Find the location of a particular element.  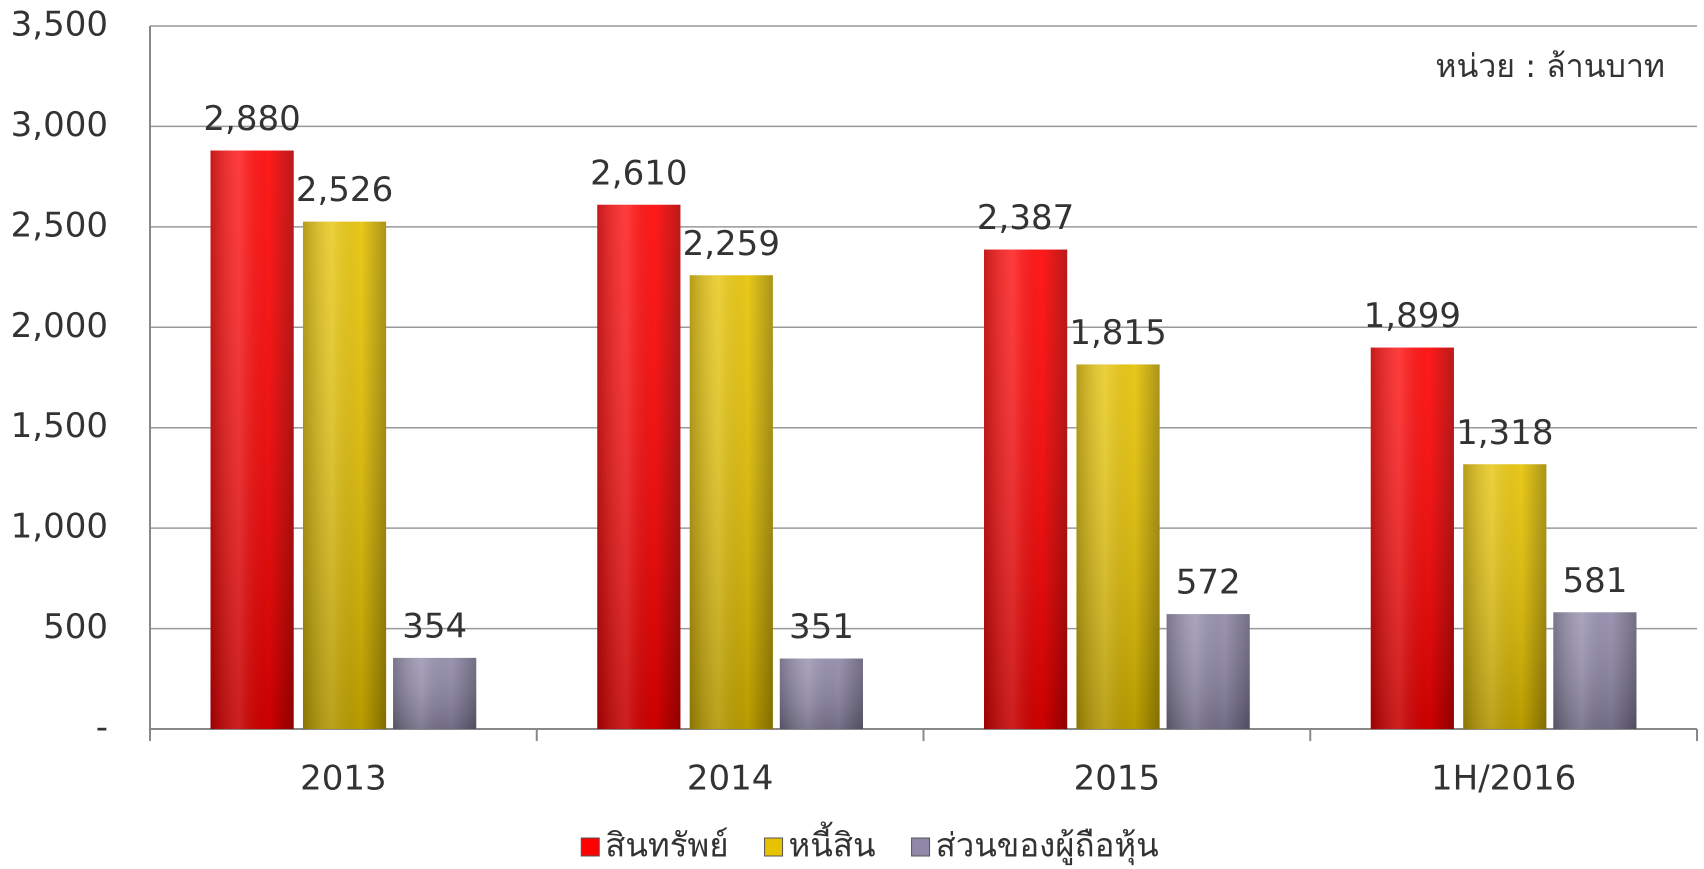

x-tick-label: 1H/2016 is located at coordinates (1503, 779).